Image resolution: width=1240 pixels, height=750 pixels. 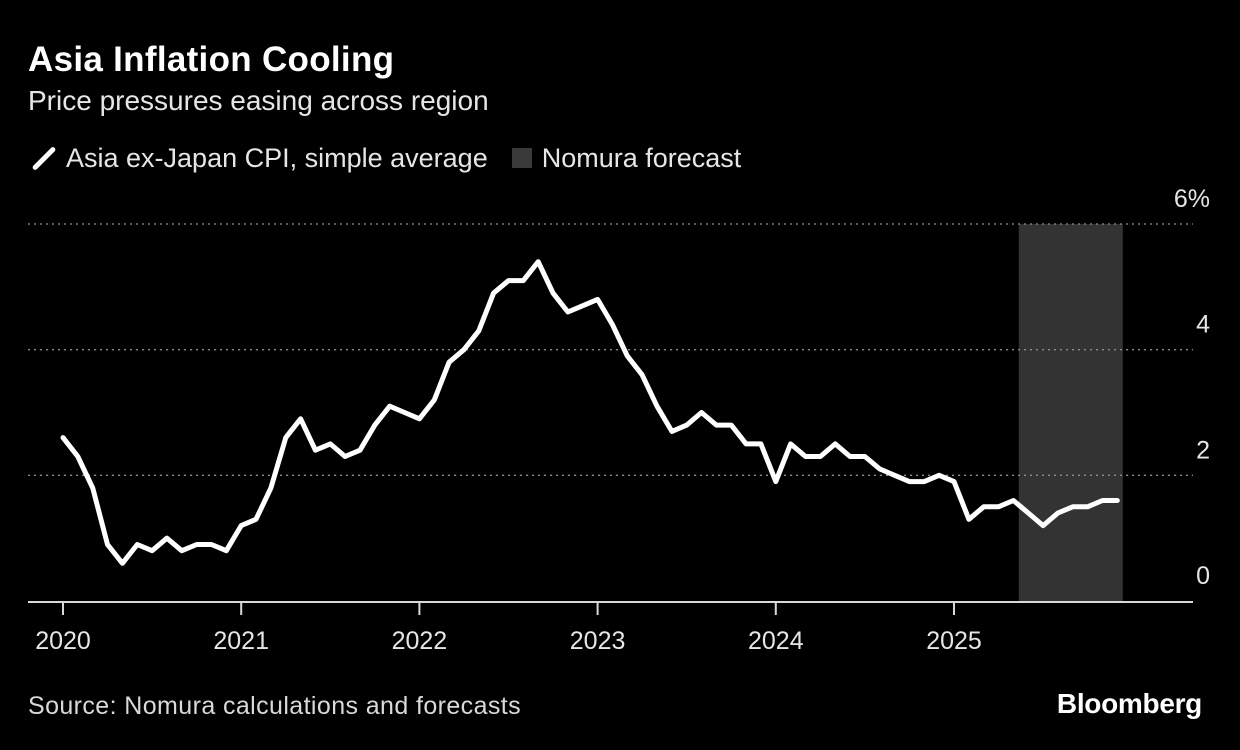 I want to click on x-tick-label: 2021, so click(x=241, y=641).